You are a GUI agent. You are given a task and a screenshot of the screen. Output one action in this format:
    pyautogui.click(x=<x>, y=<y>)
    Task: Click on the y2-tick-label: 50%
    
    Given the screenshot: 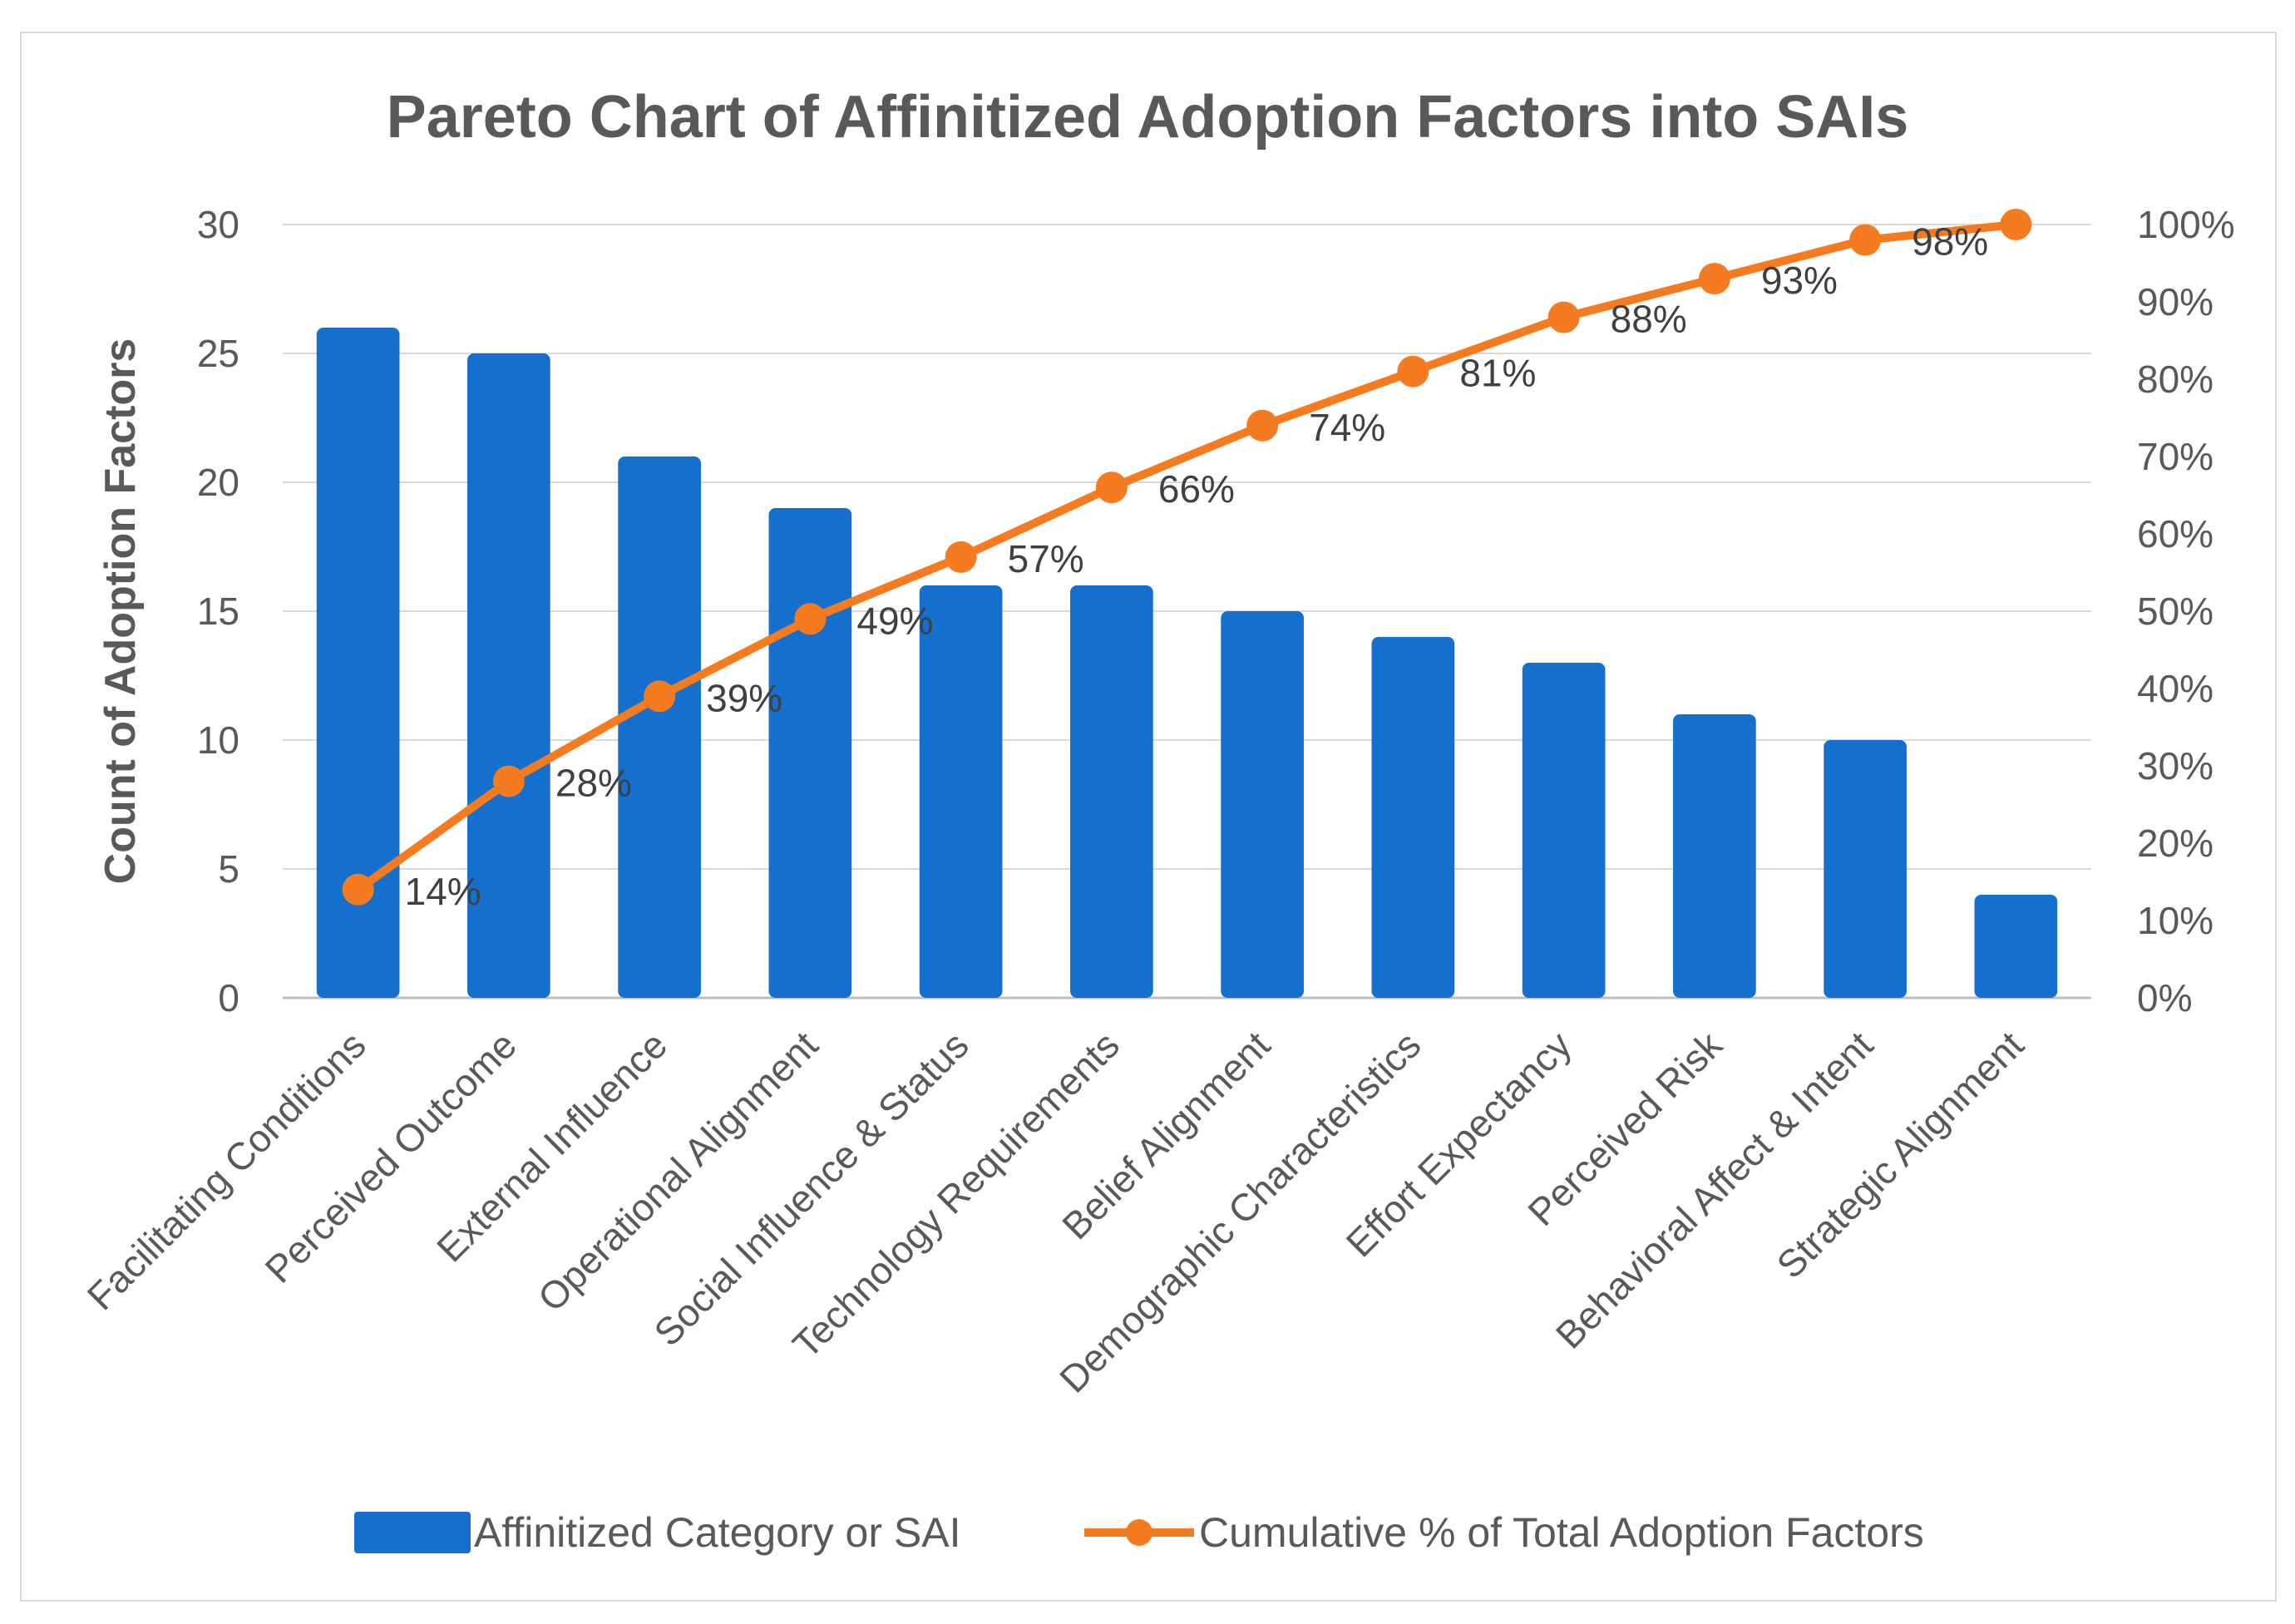 What is the action you would take?
    pyautogui.click(x=2175, y=611)
    